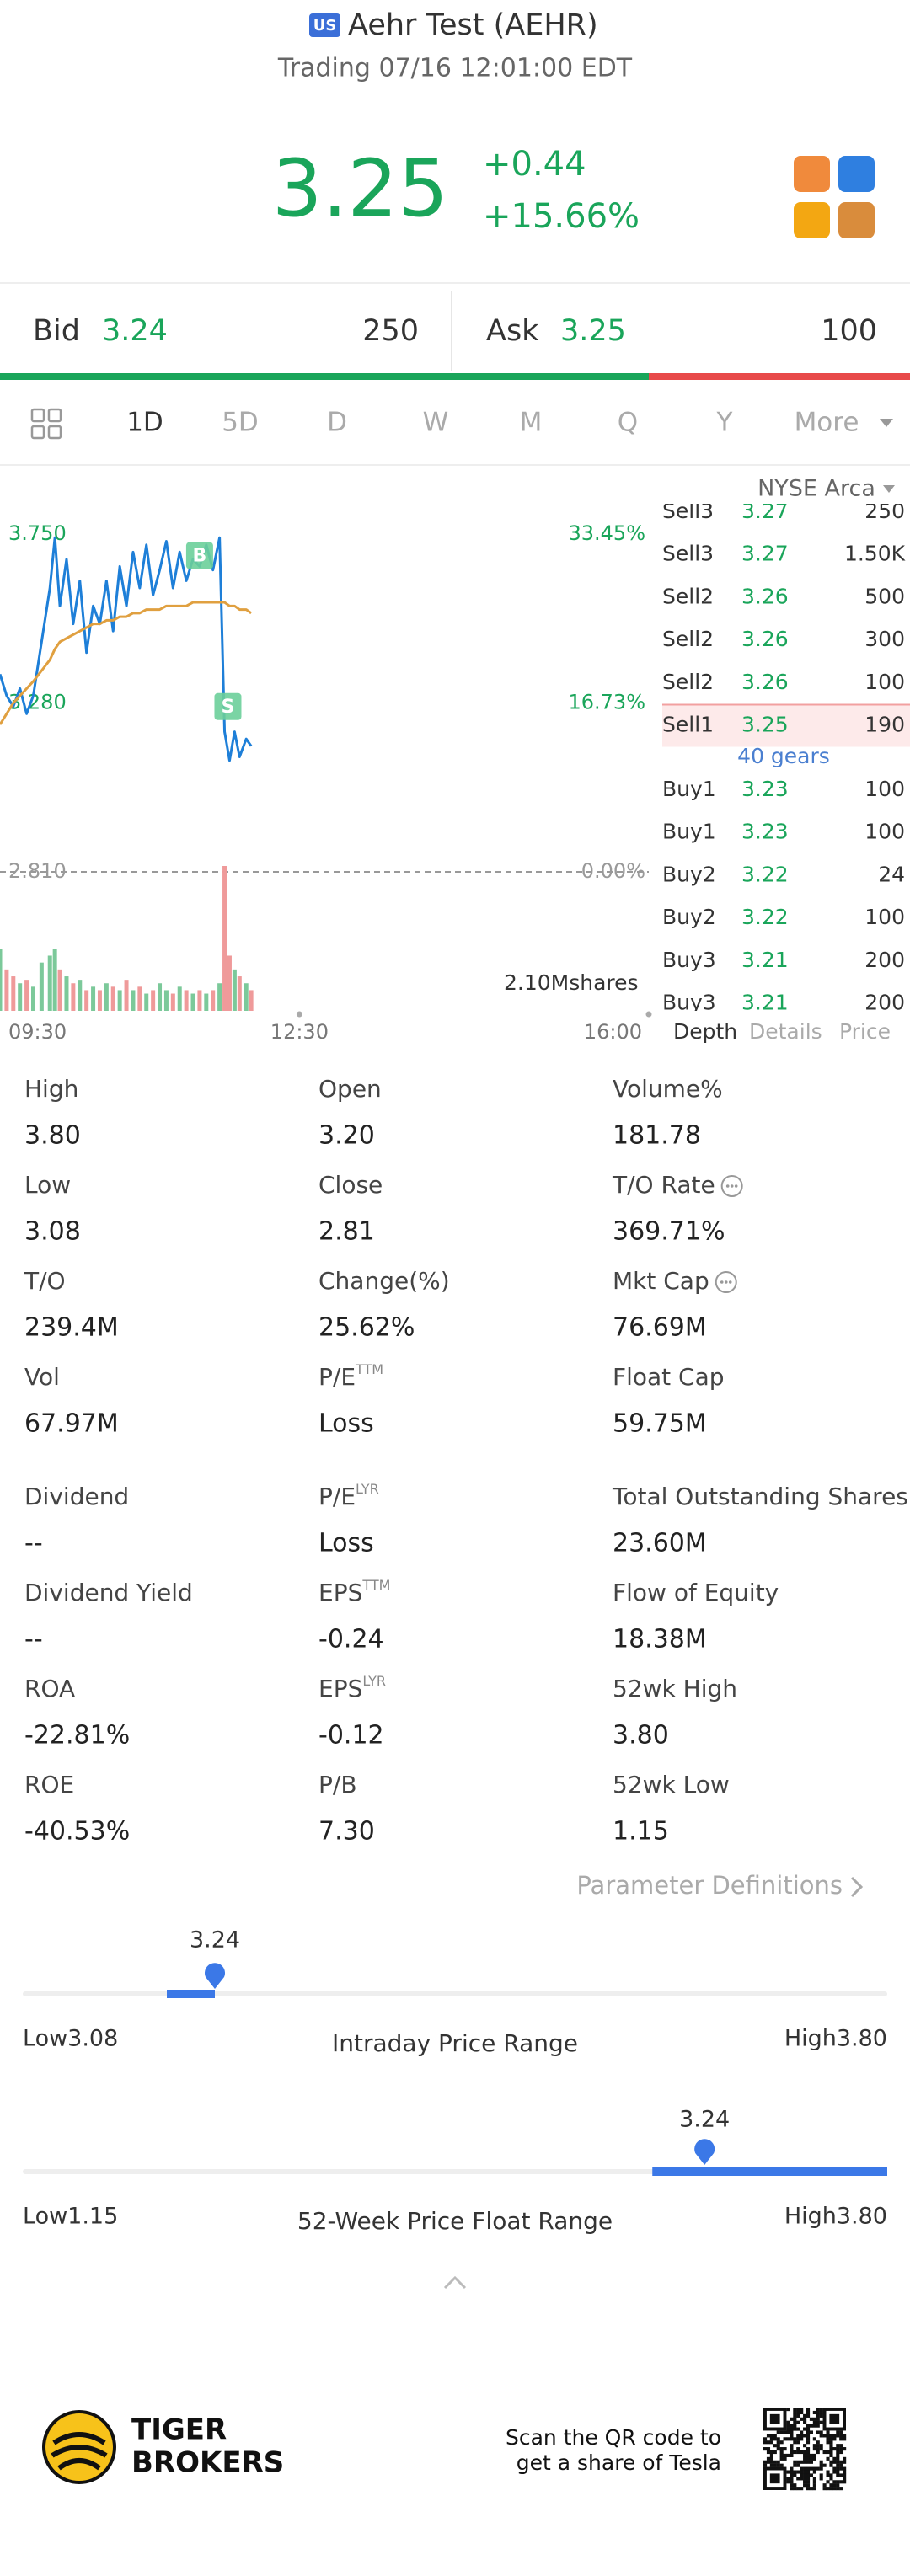  What do you see at coordinates (531, 423) in the screenshot?
I see `period-tab: M` at bounding box center [531, 423].